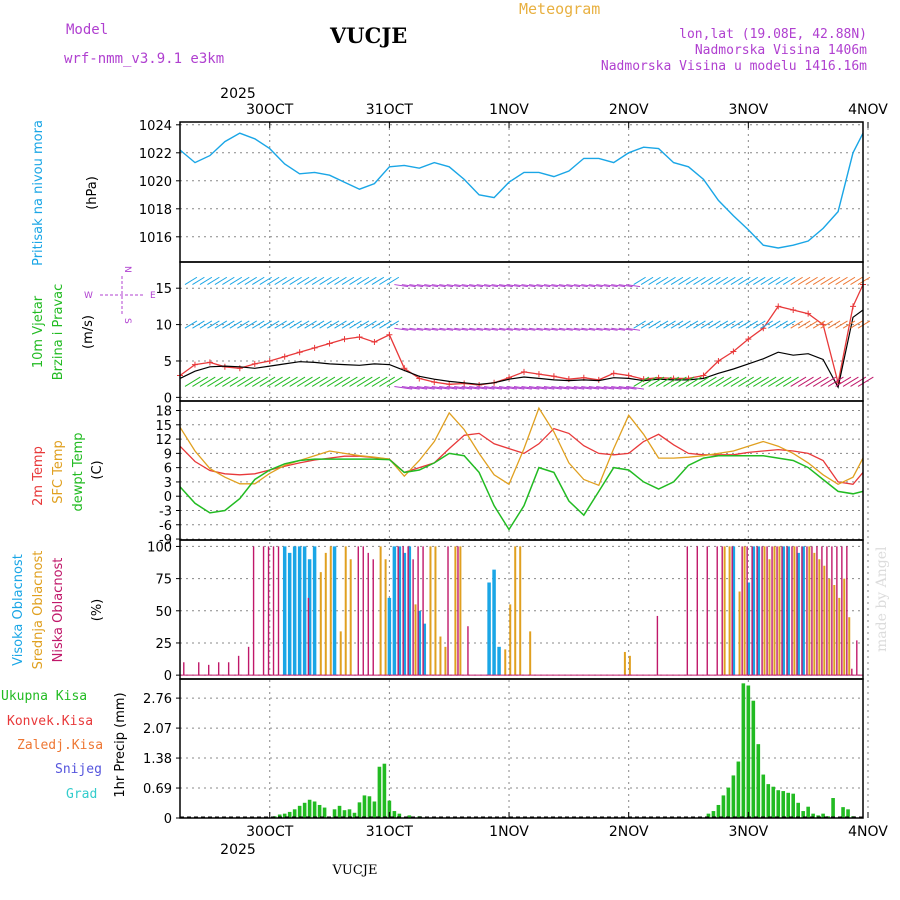 This screenshot has height=900, width=900. I want to click on panel-frame, so click(521, 331).